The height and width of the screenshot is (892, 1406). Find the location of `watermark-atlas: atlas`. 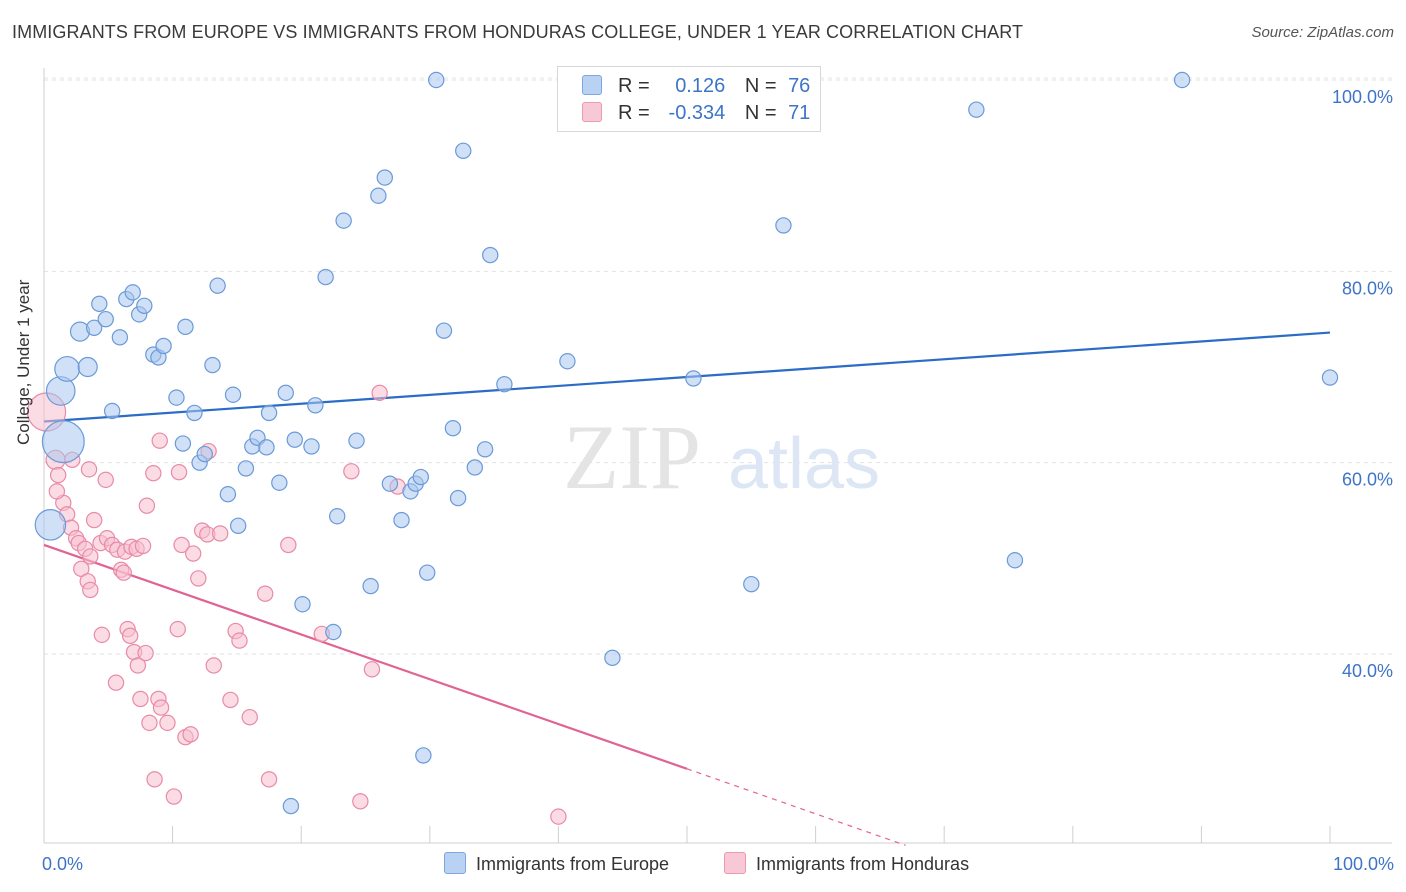

watermark-atlas: atlas is located at coordinates (804, 464).